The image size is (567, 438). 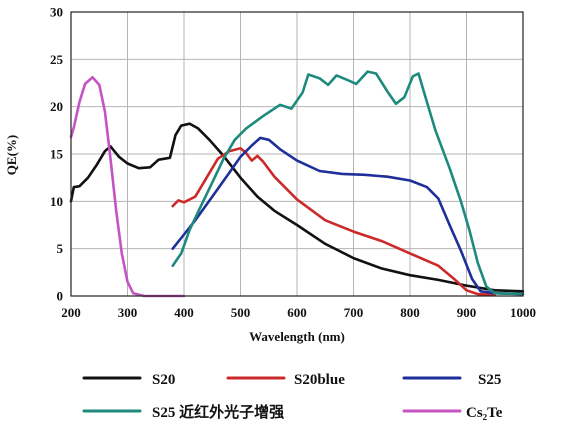 I want to click on x-tick-label: 300, so click(x=128, y=312).